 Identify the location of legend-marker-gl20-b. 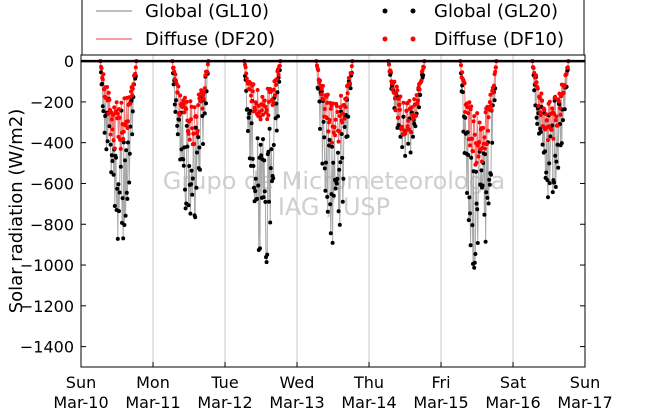
(413, 11).